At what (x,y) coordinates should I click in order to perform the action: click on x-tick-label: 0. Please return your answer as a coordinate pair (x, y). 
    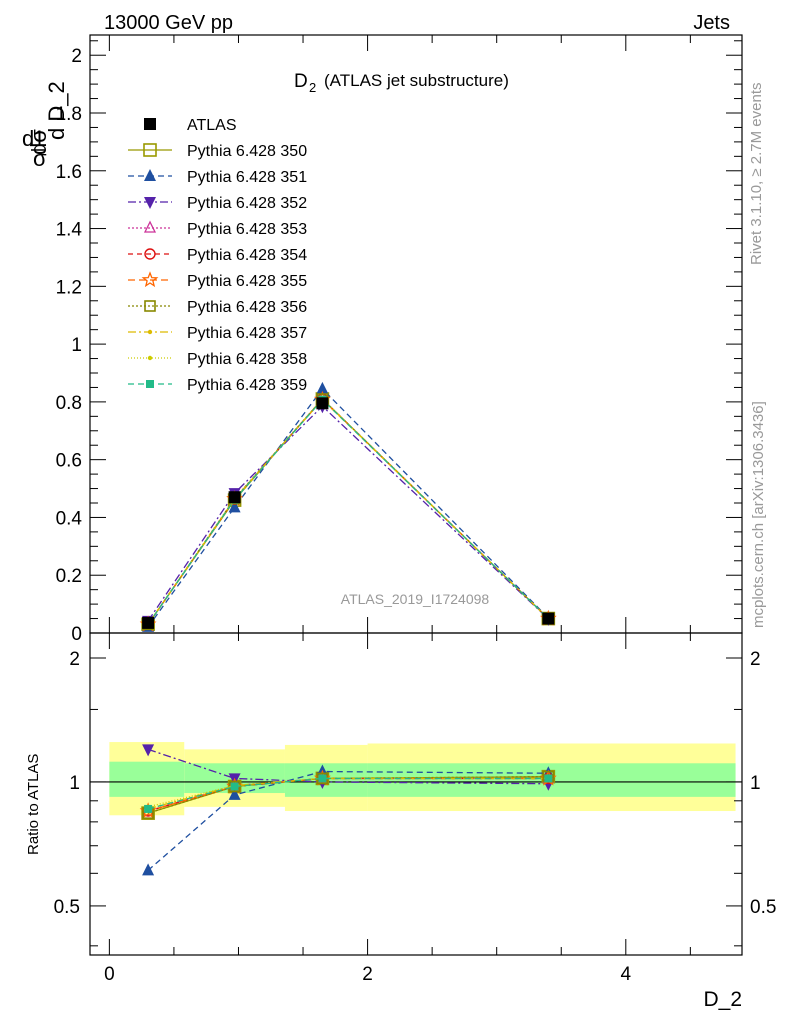
    Looking at the image, I should click on (109, 974).